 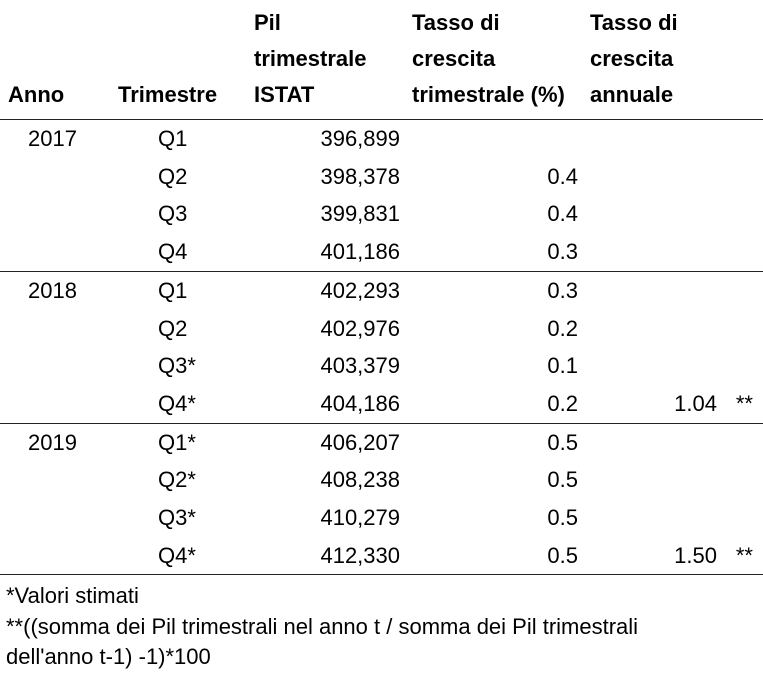 I want to click on cell-pil: 410,279, so click(x=360, y=518).